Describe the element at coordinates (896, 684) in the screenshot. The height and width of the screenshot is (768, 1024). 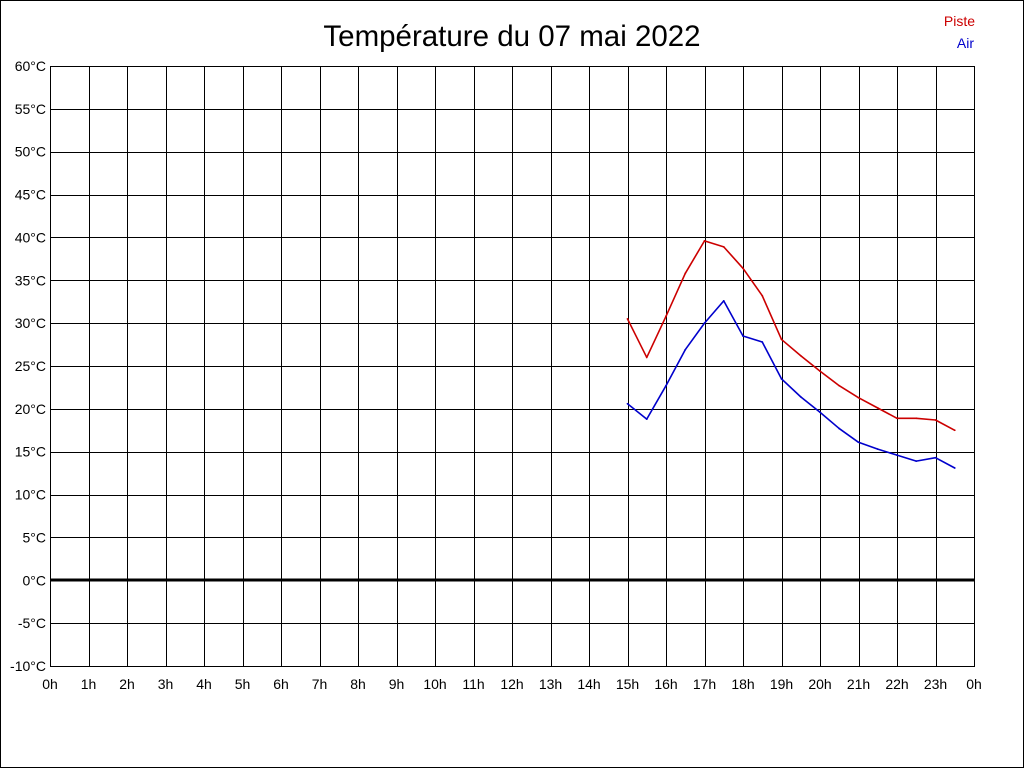
I see `x-tick-label: 22h` at that location.